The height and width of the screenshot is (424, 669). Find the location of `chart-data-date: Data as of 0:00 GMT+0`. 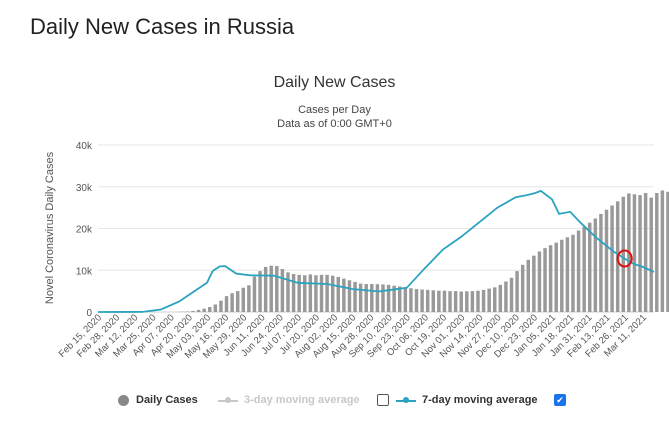

chart-data-date: Data as of 0:00 GMT+0 is located at coordinates (334, 124).